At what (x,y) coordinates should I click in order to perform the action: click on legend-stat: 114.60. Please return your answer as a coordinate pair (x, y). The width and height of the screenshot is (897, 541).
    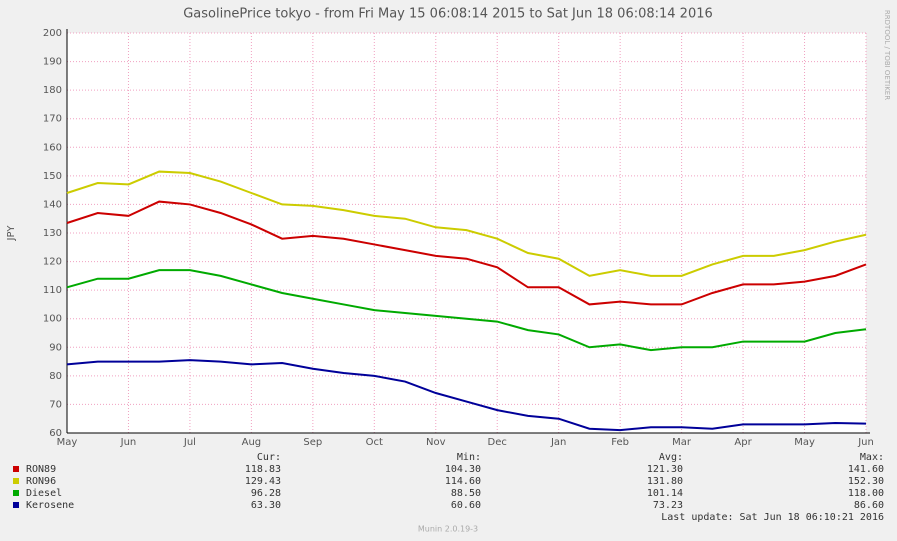
    Looking at the image, I should click on (463, 481).